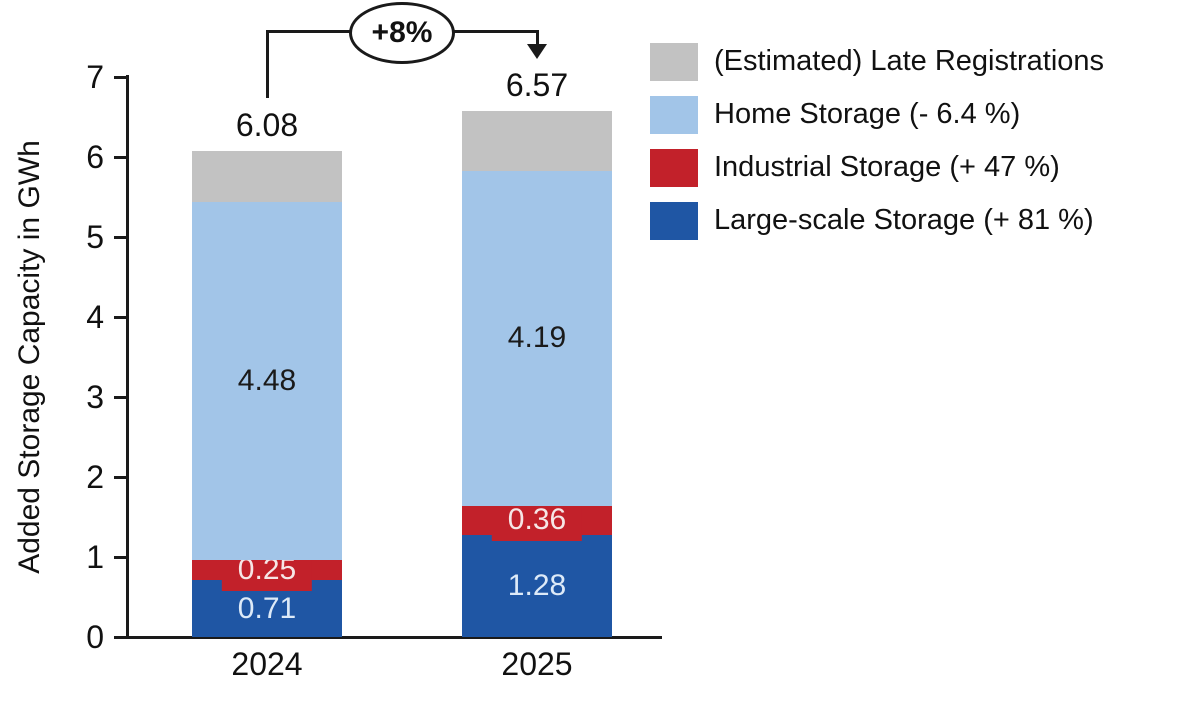 The height and width of the screenshot is (705, 1200). I want to click on y-tick-label: 6, so click(95, 157).